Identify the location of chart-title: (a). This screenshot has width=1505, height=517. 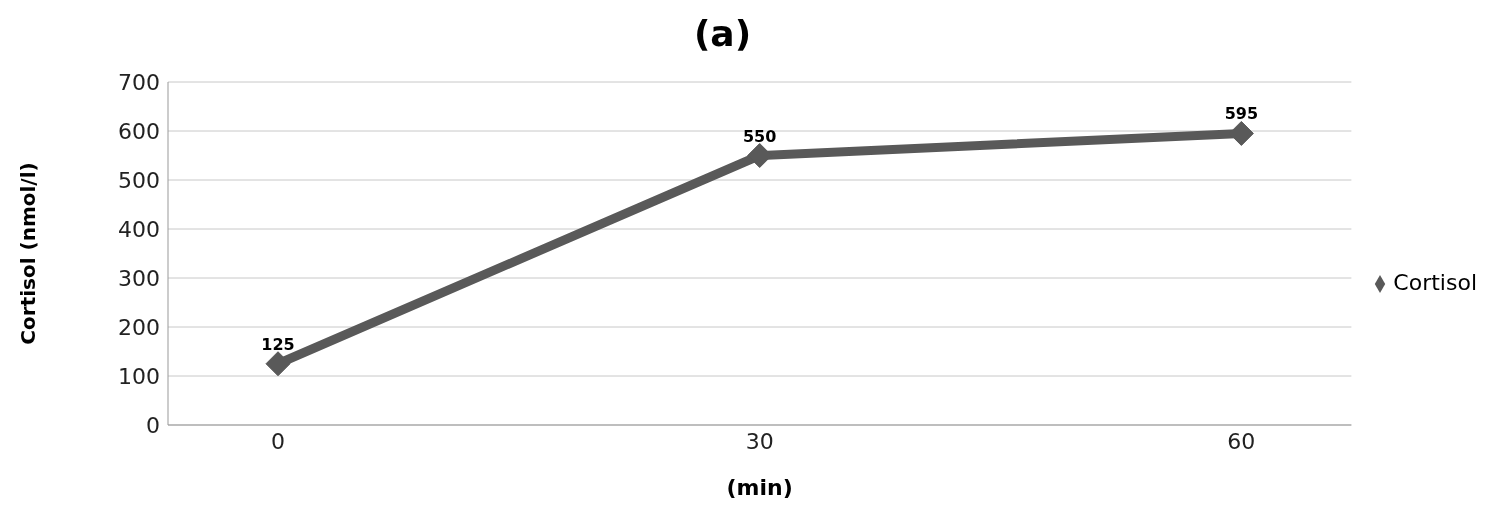
(722, 34).